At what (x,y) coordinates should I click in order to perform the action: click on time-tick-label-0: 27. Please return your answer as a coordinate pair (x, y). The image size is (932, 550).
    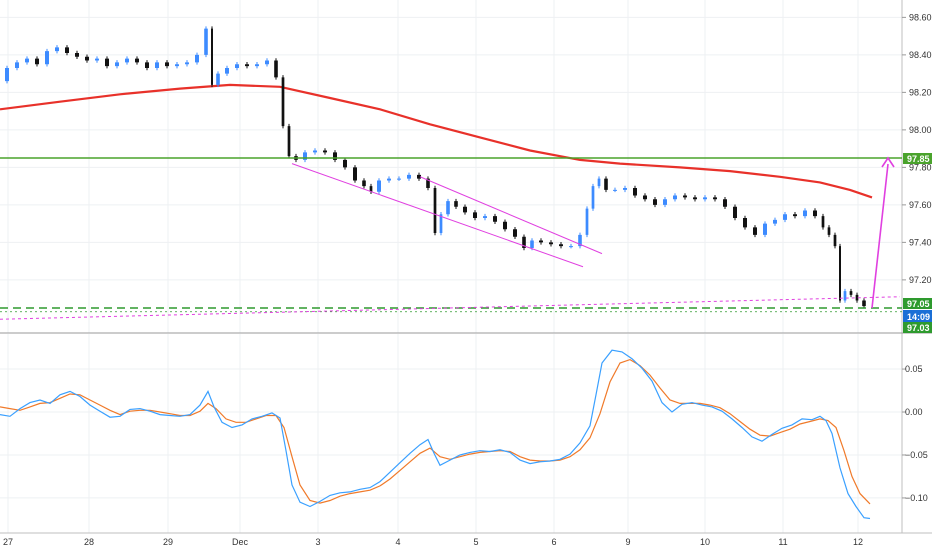
    Looking at the image, I should click on (8, 542).